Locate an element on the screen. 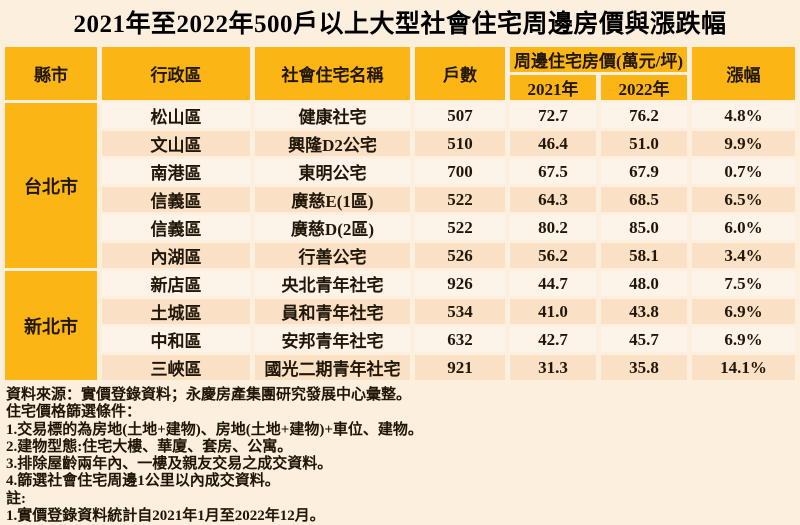 This screenshot has width=800, height=525. cell-district: 松山區 is located at coordinates (176, 115).